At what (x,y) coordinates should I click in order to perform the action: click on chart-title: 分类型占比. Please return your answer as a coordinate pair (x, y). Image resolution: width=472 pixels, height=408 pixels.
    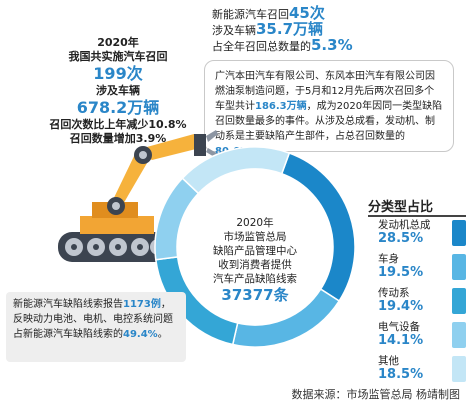
    Looking at the image, I should click on (401, 207).